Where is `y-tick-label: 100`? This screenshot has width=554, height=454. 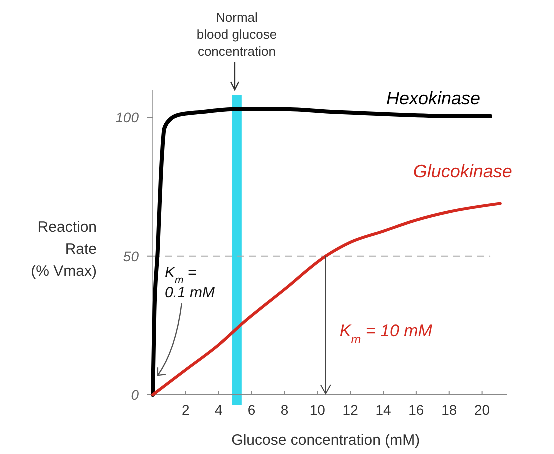
y-tick-label: 100 is located at coordinates (128, 118).